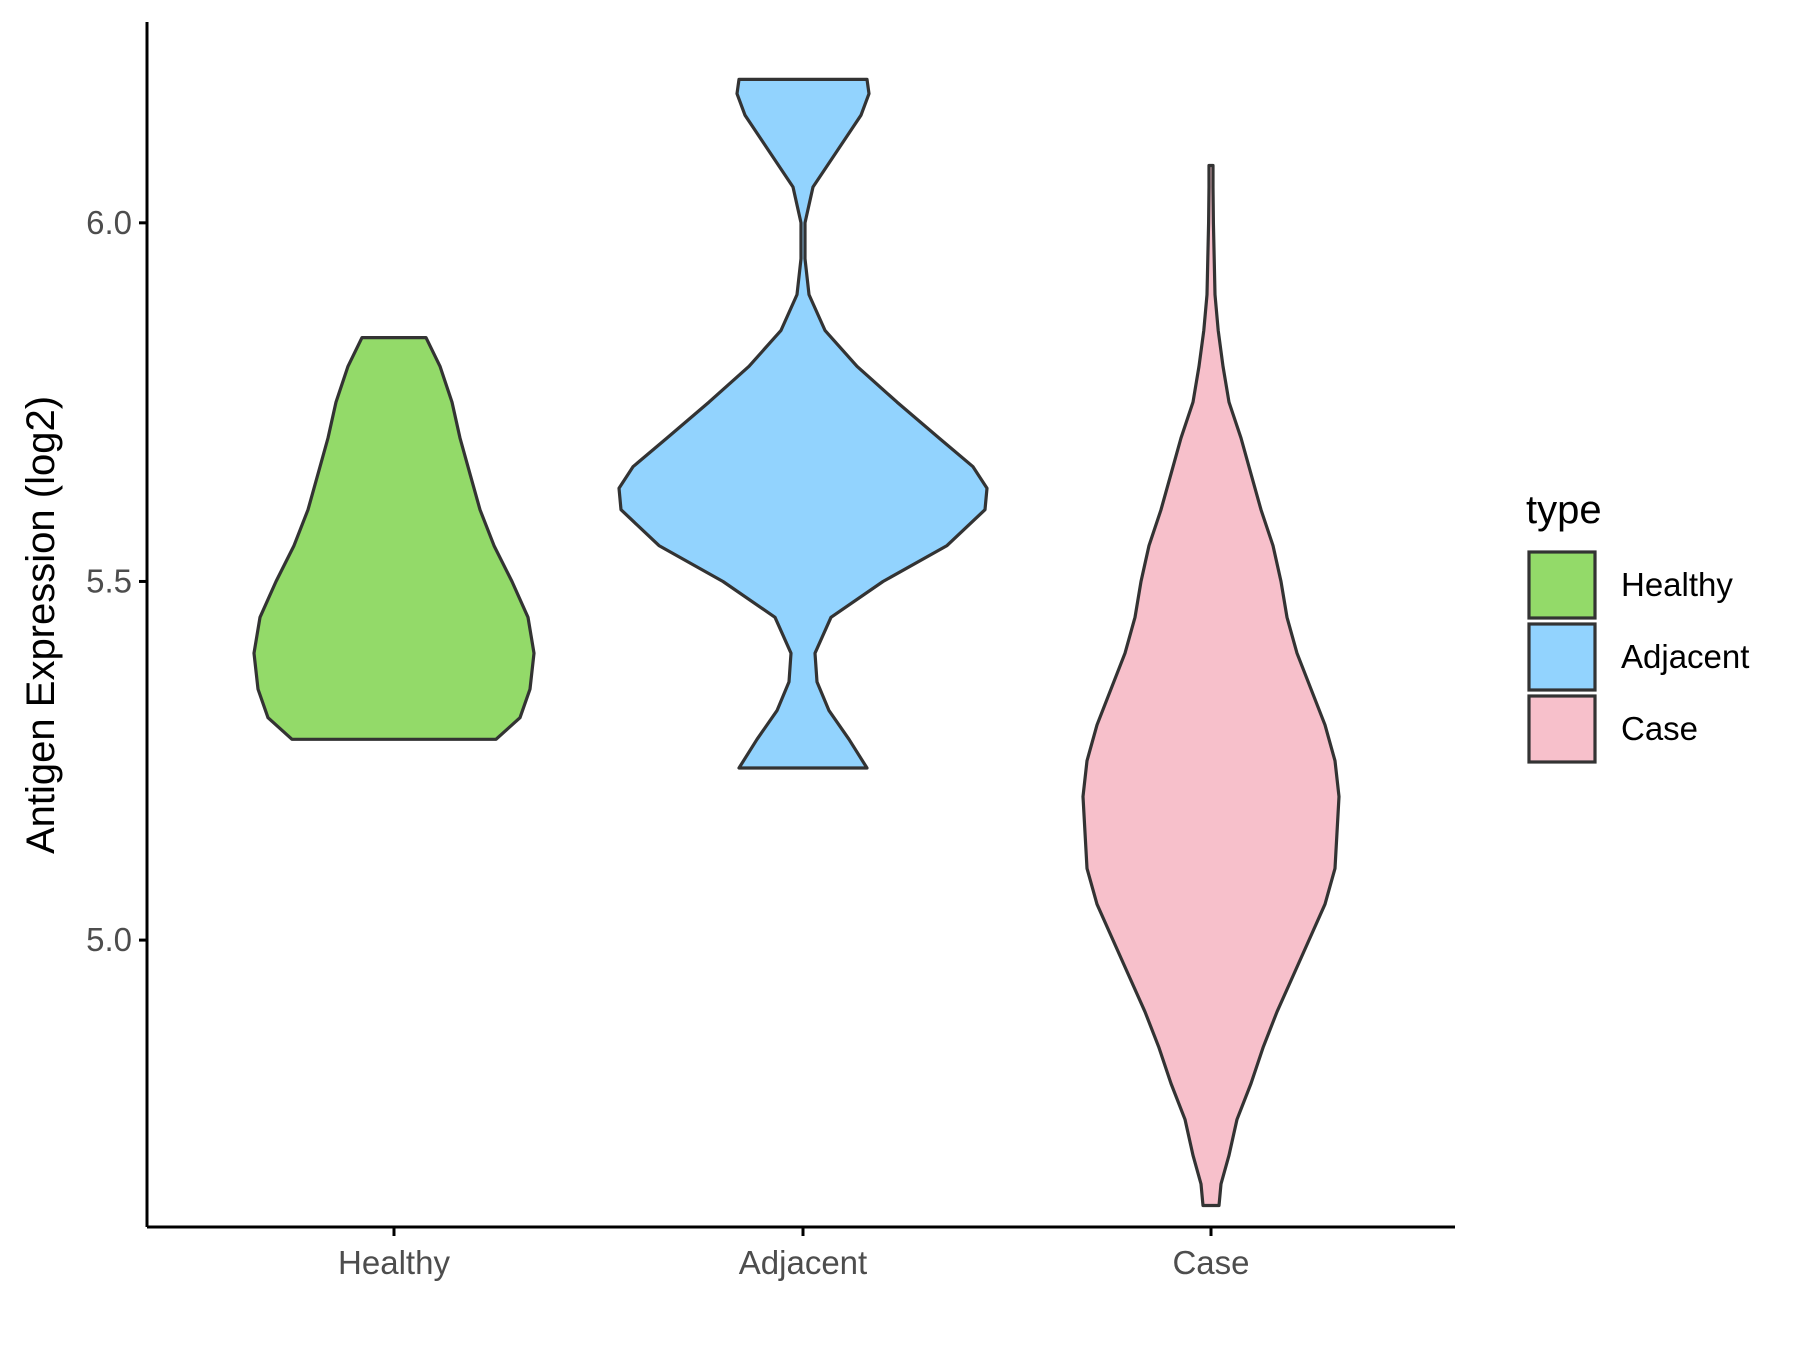 The image size is (1800, 1350). What do you see at coordinates (1210, 1262) in the screenshot?
I see `x-tick-label: Case` at bounding box center [1210, 1262].